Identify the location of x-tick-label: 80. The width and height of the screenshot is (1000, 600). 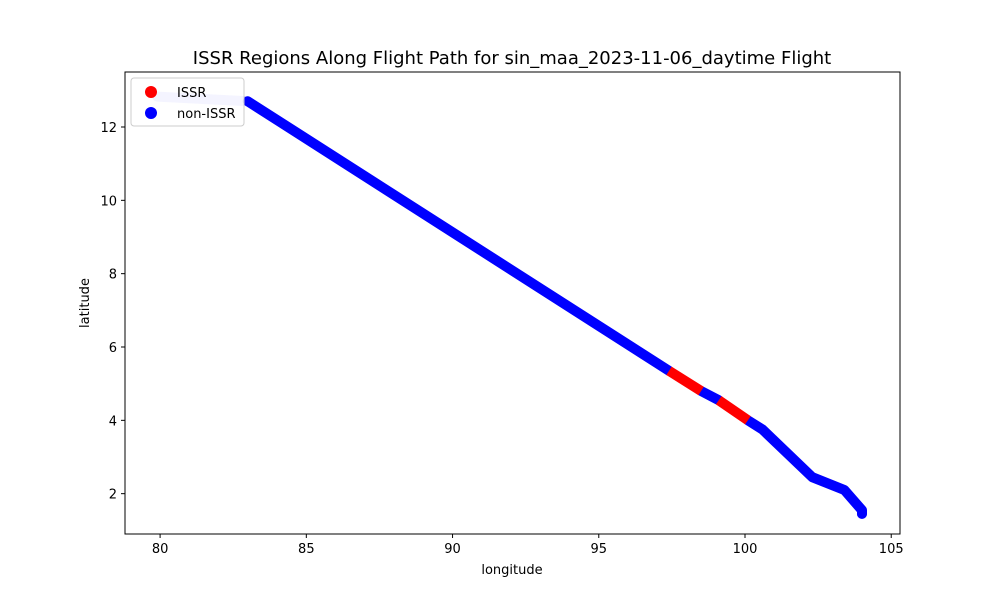
(160, 549).